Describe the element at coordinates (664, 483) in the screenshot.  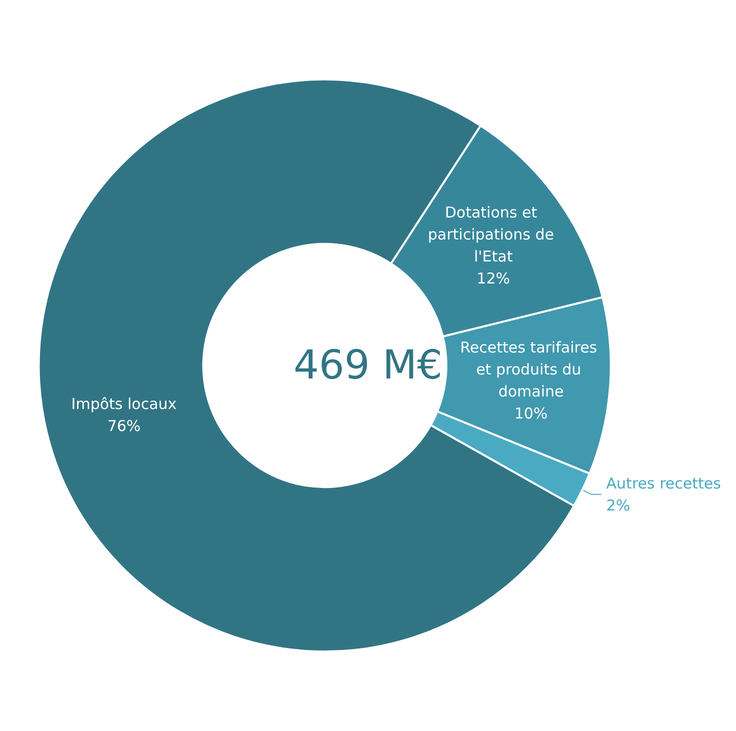
I see `slice-label: Autres recettes` at that location.